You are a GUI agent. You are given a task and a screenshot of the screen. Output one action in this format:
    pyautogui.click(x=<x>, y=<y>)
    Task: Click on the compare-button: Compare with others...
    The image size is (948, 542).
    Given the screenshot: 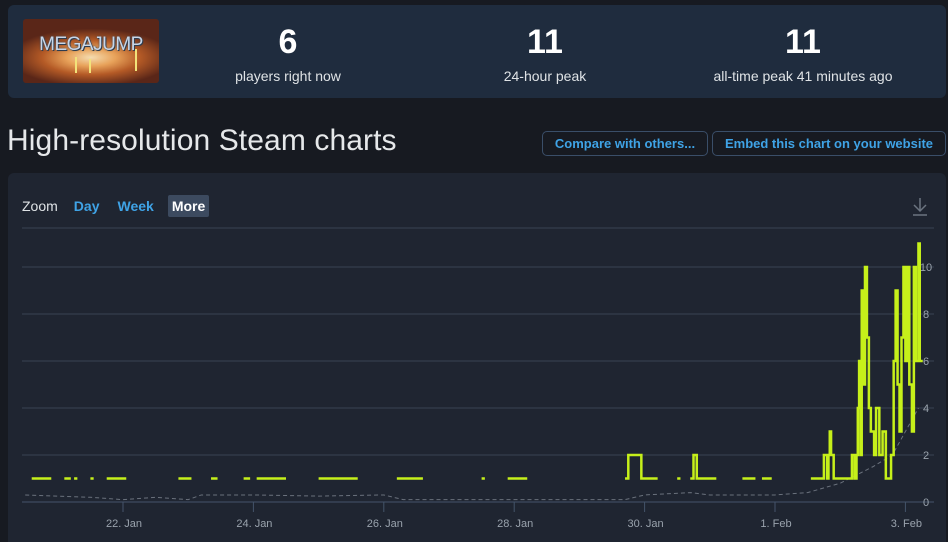 What is the action you would take?
    pyautogui.click(x=625, y=143)
    